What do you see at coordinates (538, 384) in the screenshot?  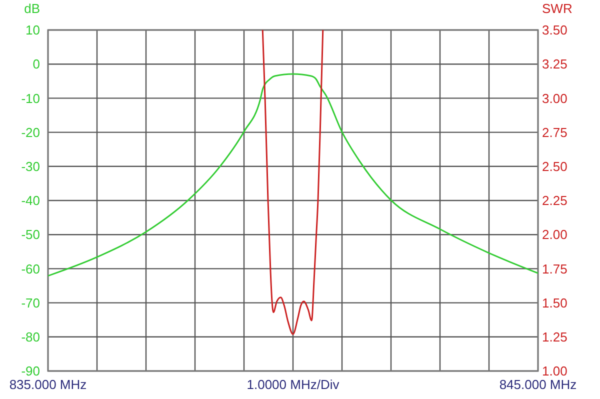 I see `x-tick-label: 845.000 MHz` at bounding box center [538, 384].